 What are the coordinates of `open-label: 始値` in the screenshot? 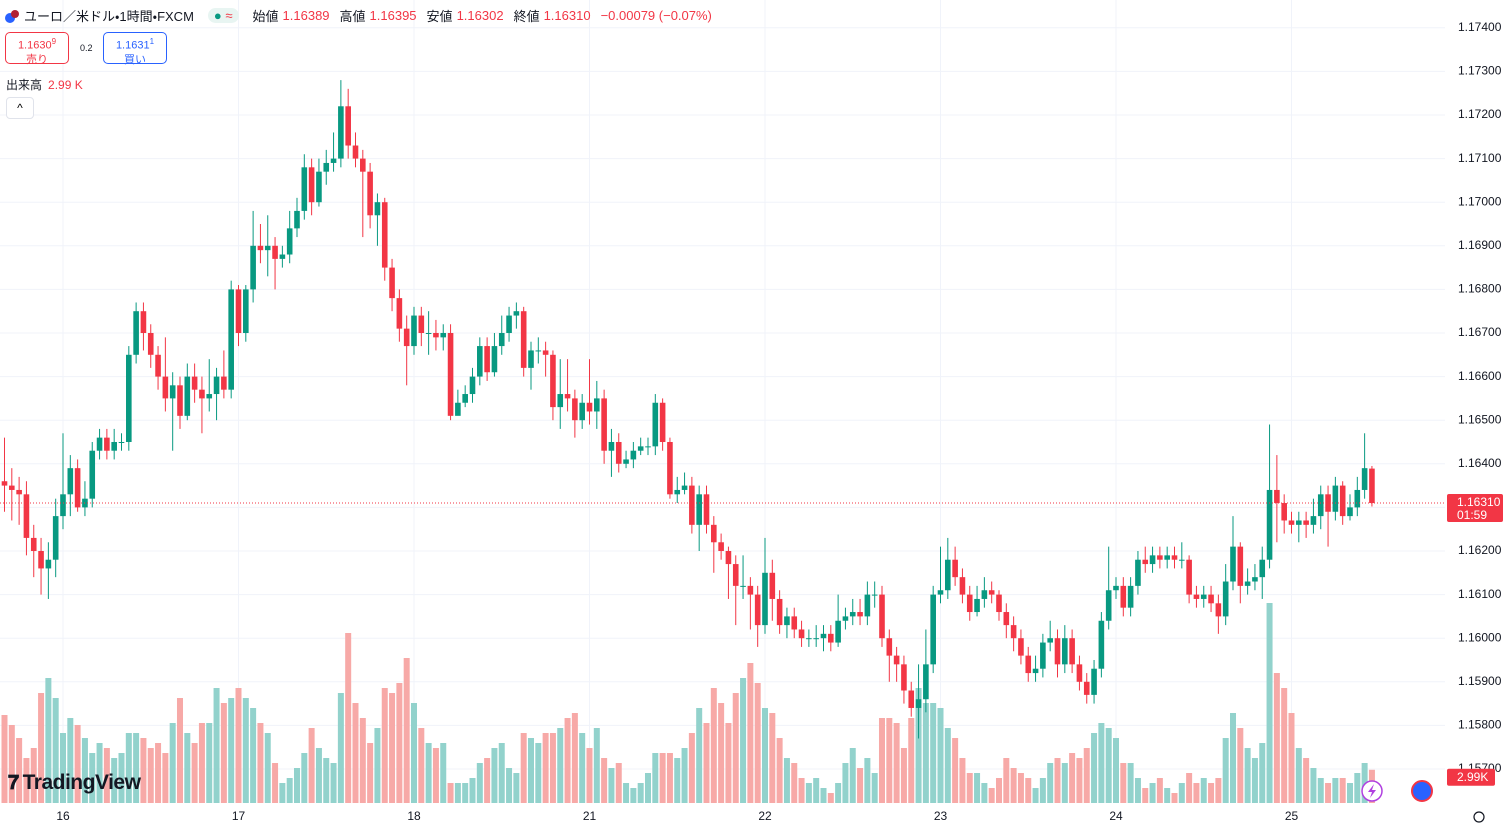 It's located at (265, 16).